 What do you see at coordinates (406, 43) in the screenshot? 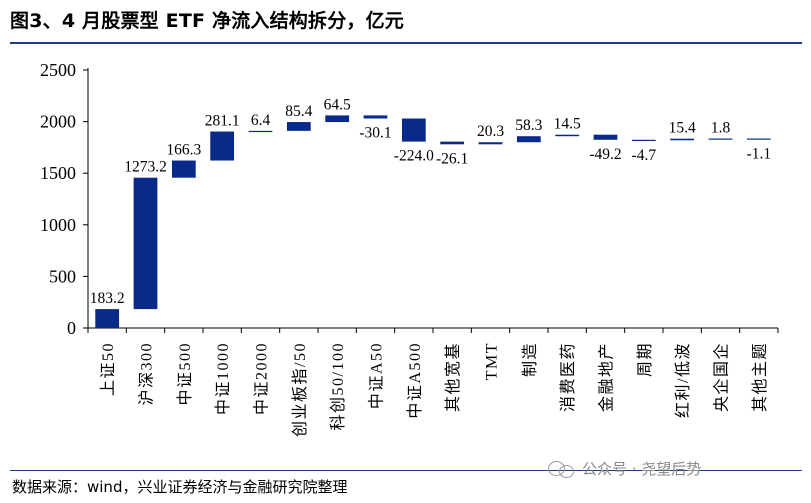
I see `title-rule` at bounding box center [406, 43].